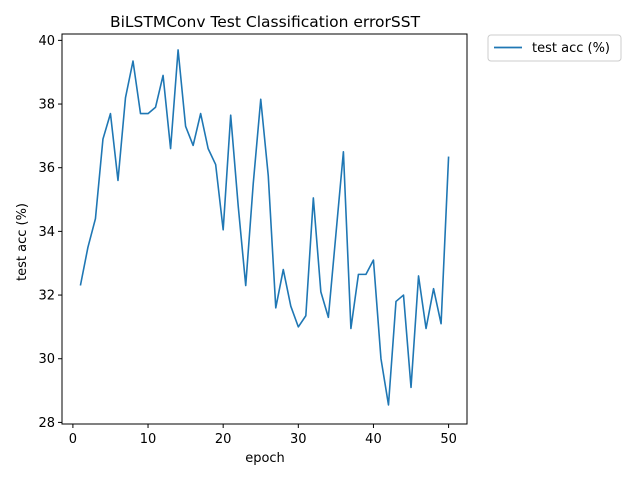 The image size is (640, 480). What do you see at coordinates (46, 296) in the screenshot?
I see `y-tick-label: 32` at bounding box center [46, 296].